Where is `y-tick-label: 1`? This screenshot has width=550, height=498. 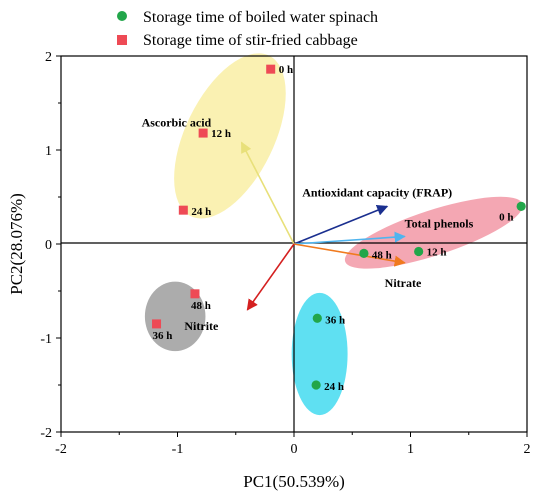
y-tick-label: 1 is located at coordinates (48, 151).